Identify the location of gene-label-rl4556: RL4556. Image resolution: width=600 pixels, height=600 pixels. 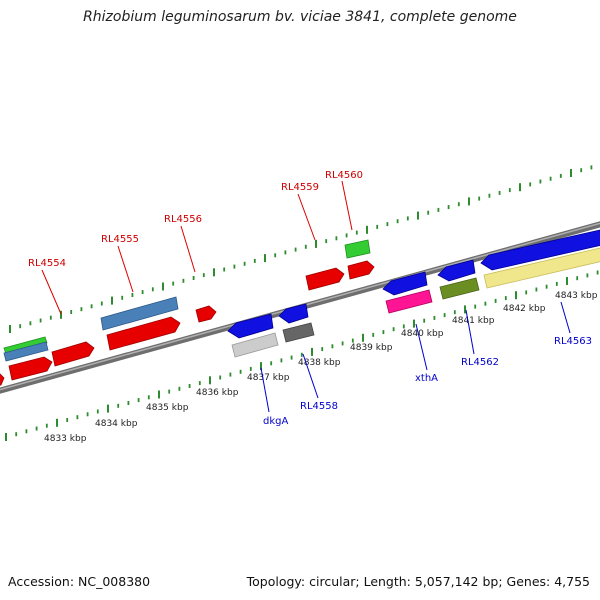
(183, 219).